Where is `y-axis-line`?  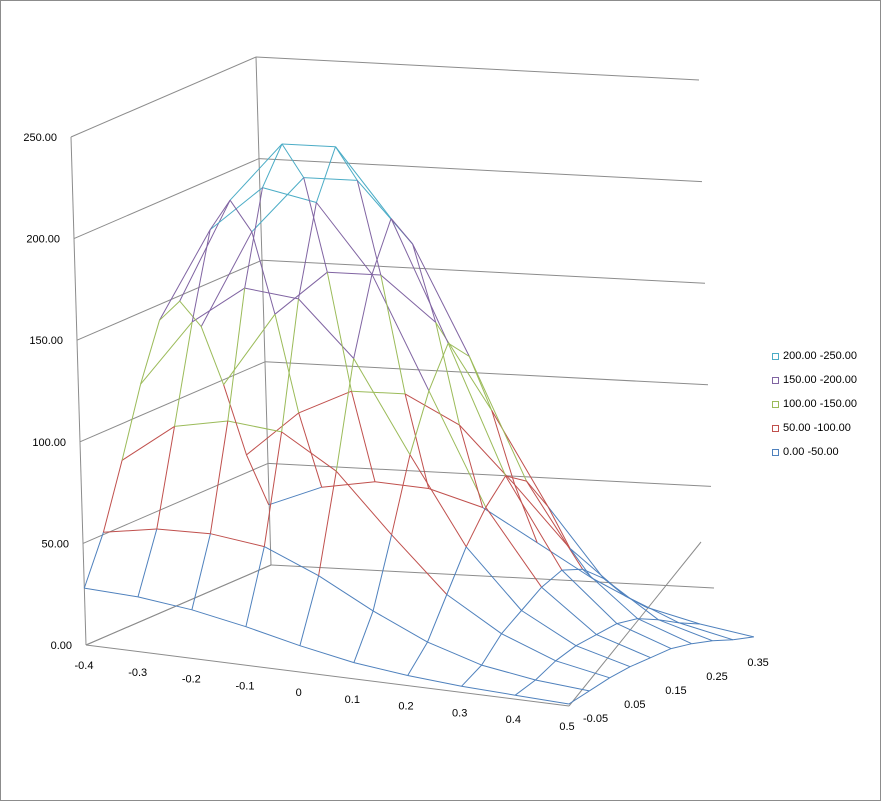 y-axis-line is located at coordinates (635, 624).